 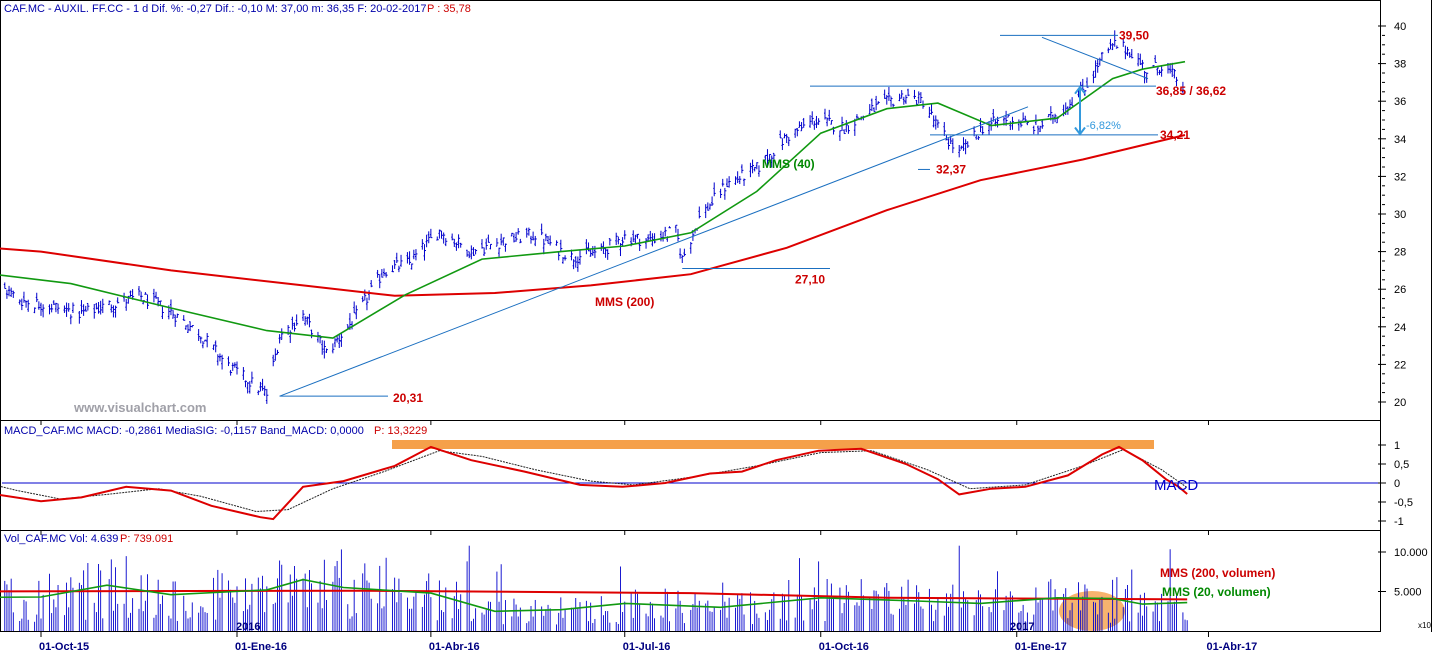 I want to click on volume-panel-frame, so click(x=690, y=581).